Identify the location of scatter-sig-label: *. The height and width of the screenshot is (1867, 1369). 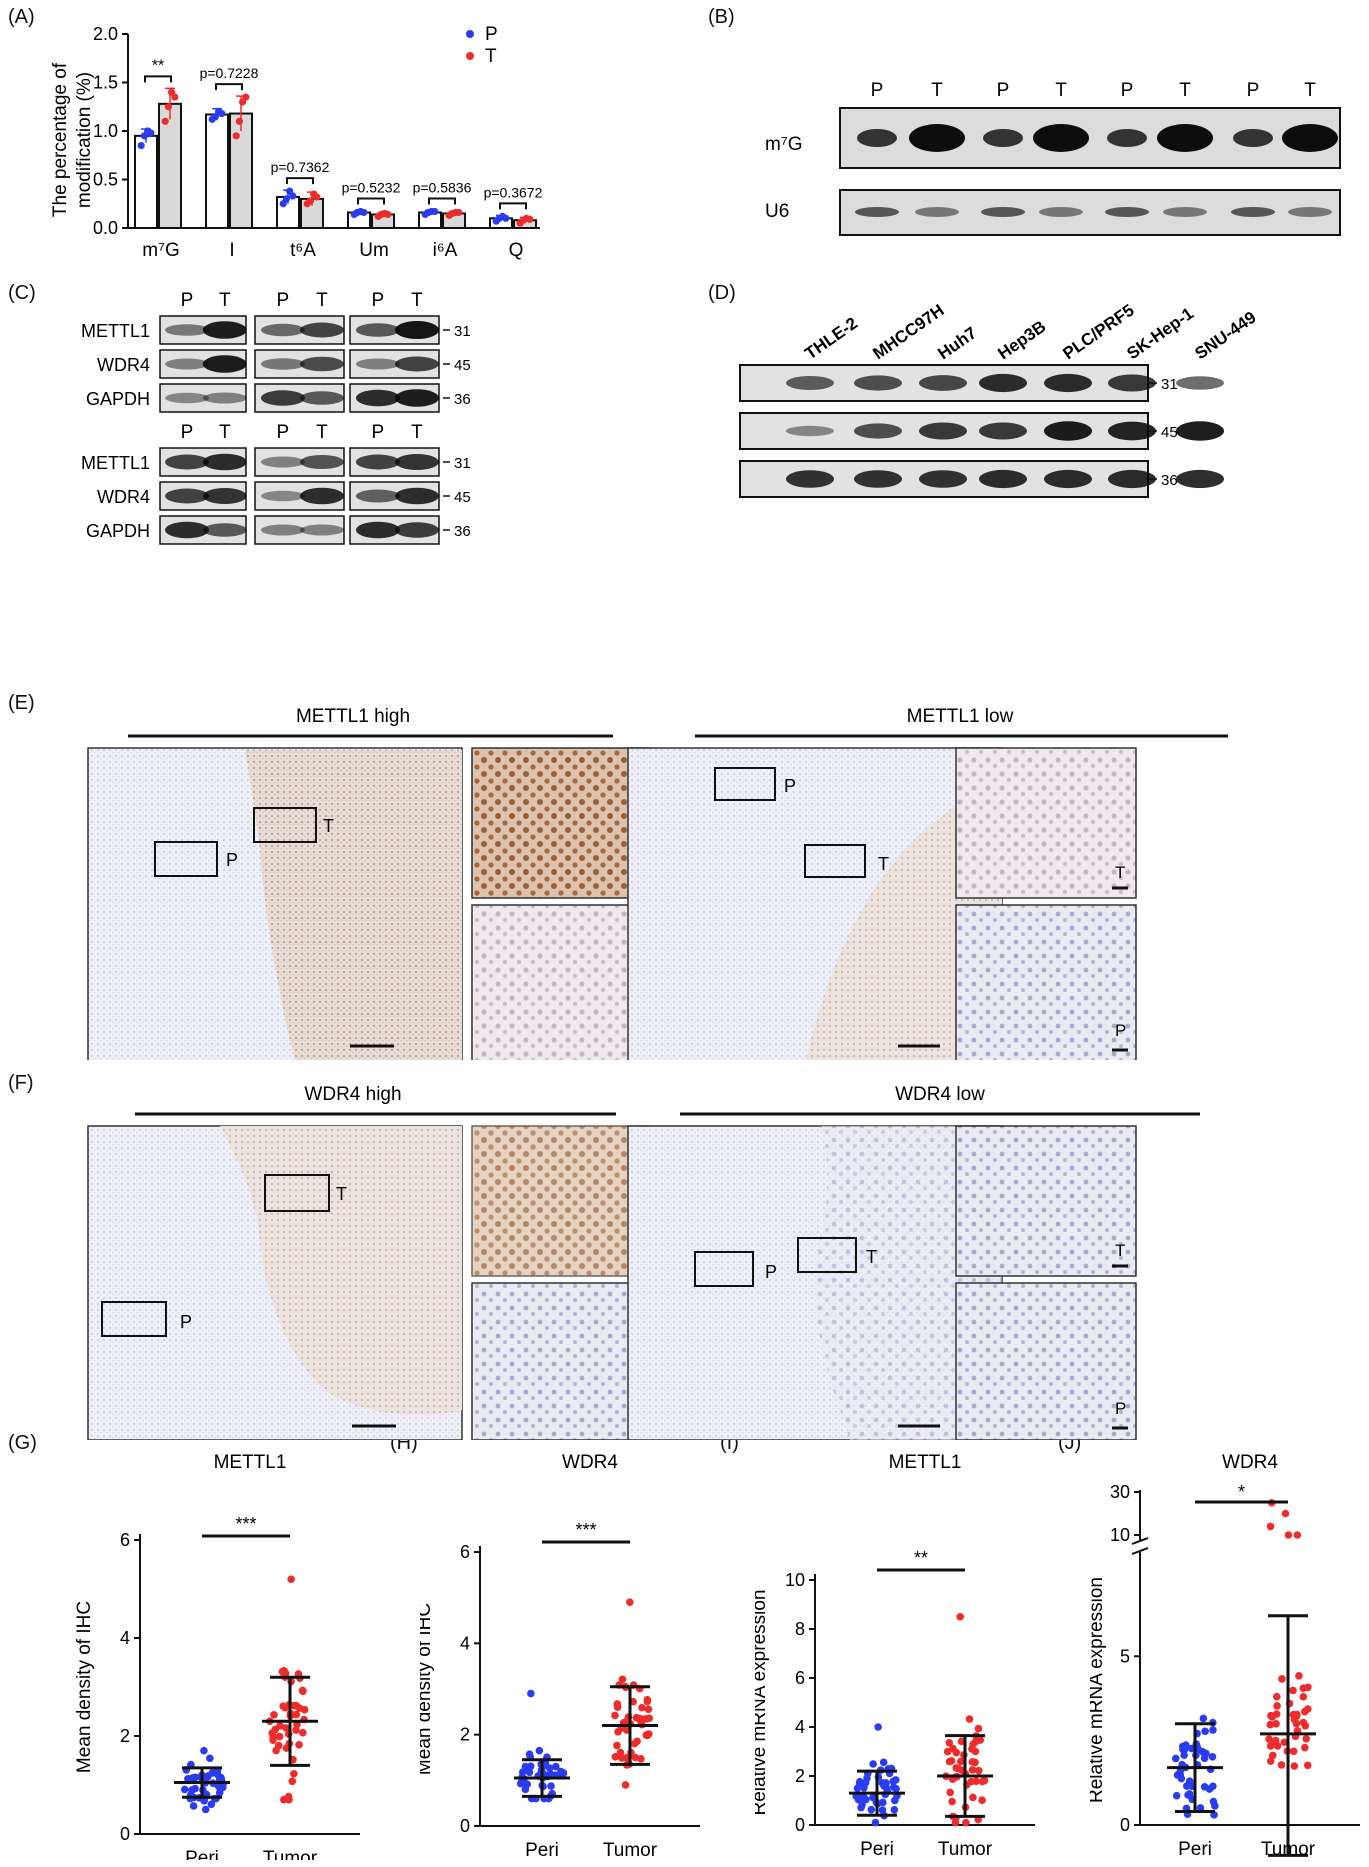
(1241, 1492).